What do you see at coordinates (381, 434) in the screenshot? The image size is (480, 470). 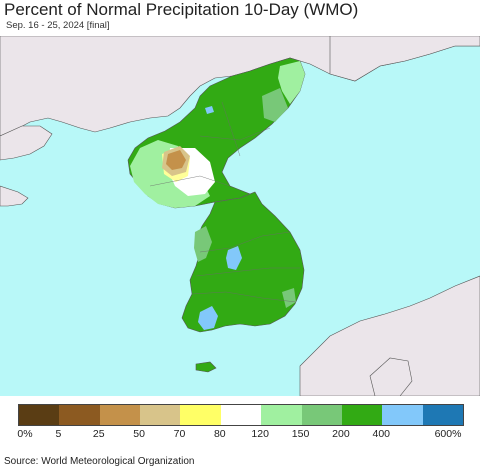 I see `legend-tick-9: 400` at bounding box center [381, 434].